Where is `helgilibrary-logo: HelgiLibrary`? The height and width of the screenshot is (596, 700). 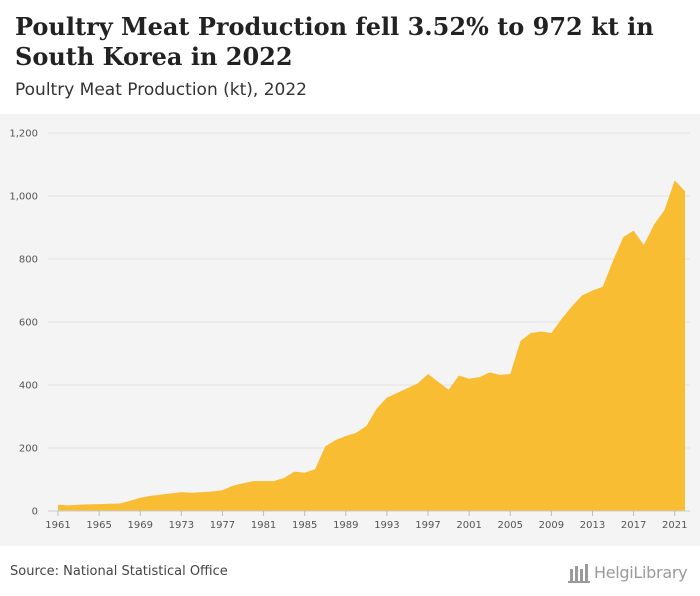 helgilibrary-logo: HelgiLibrary is located at coordinates (629, 573).